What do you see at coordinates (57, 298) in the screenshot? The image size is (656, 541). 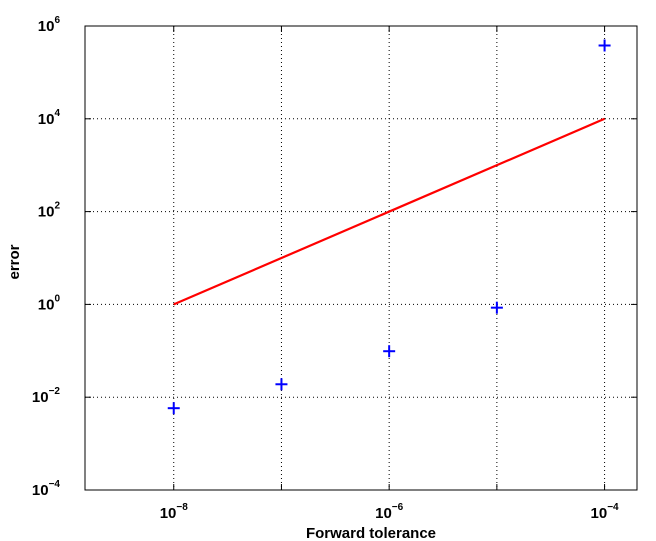 I see `y-tick-label-exponent: 0` at bounding box center [57, 298].